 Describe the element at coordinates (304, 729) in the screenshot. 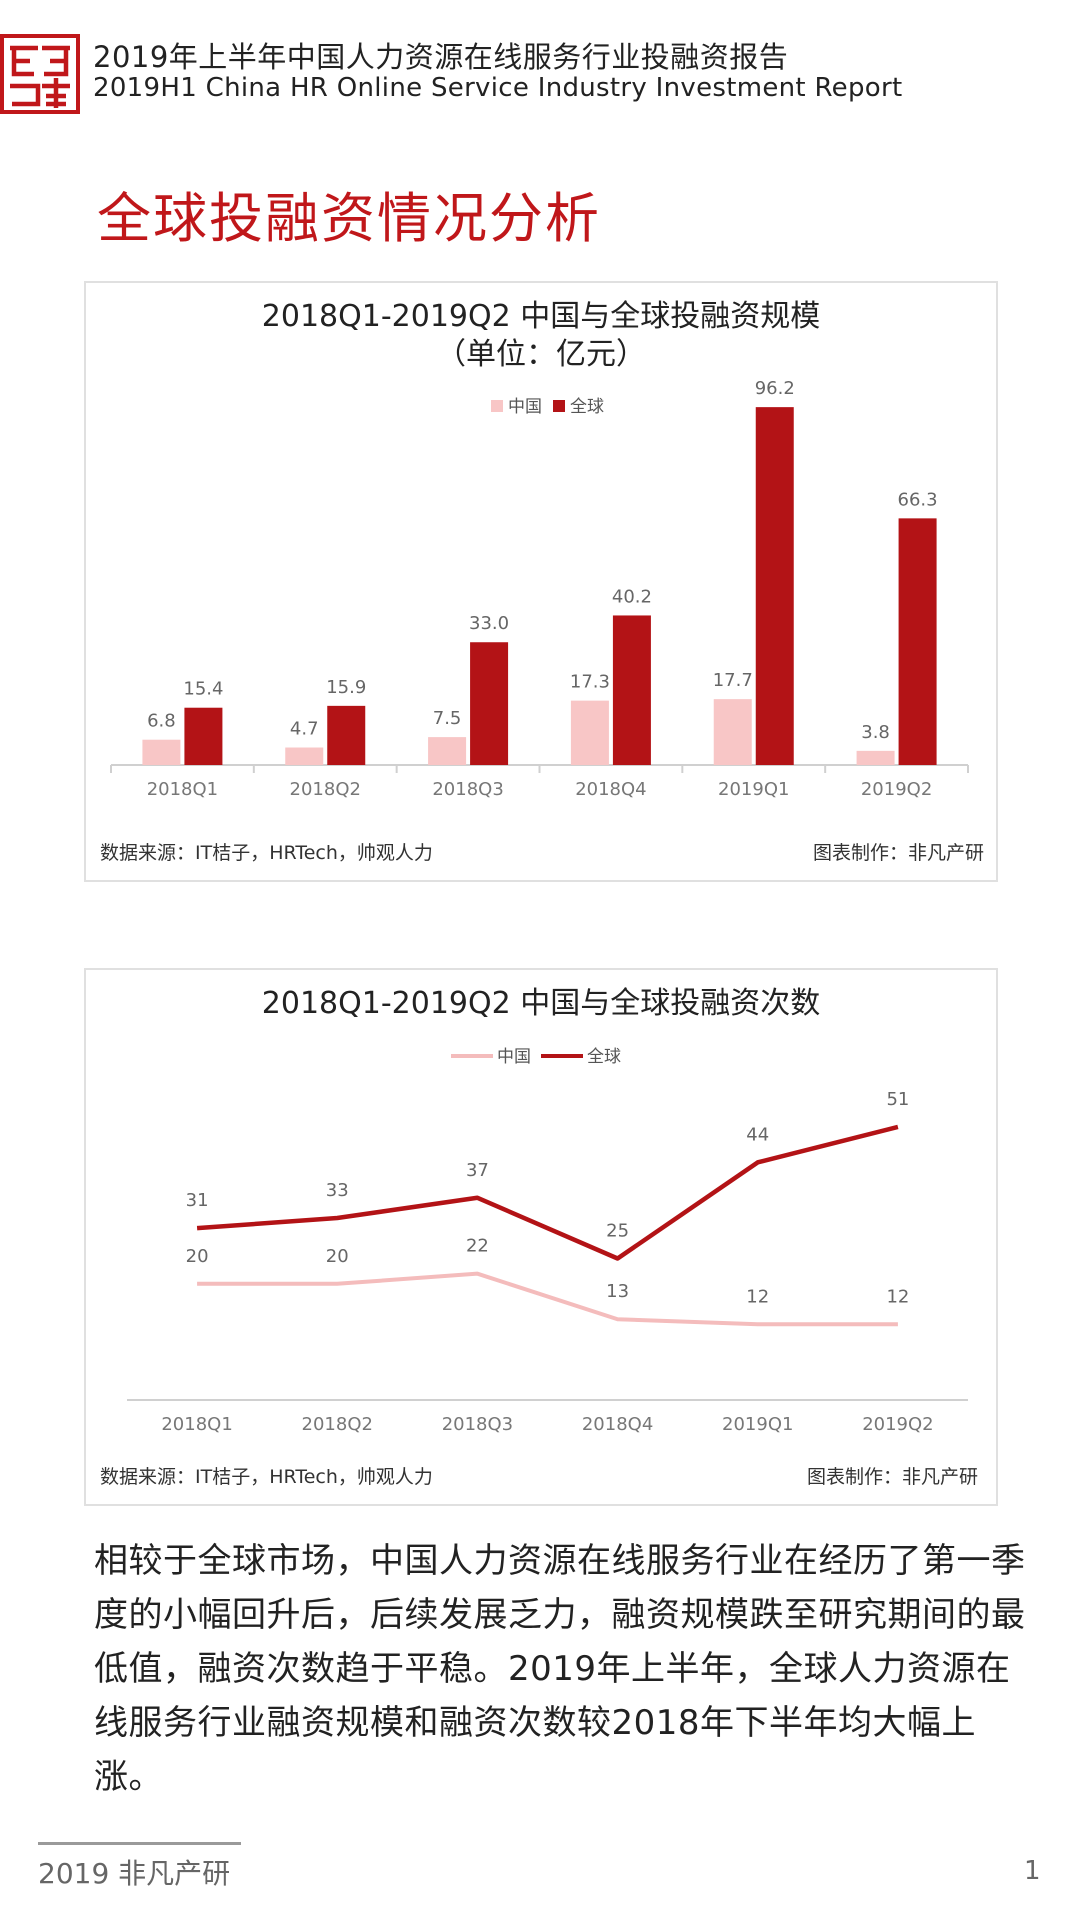

I see `data-label: 4.7` at that location.